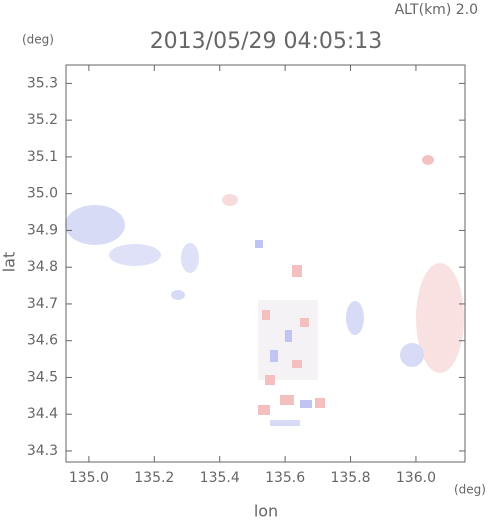  What do you see at coordinates (9, 262) in the screenshot?
I see `y-axis-label: lat` at bounding box center [9, 262].